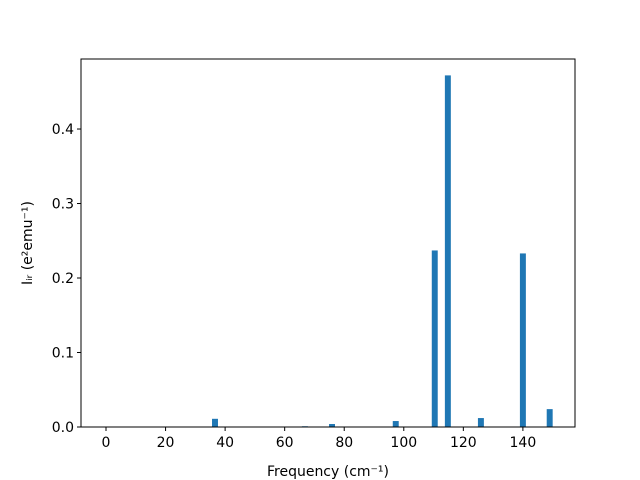  I want to click on x-tick-label: 0, so click(106, 443).